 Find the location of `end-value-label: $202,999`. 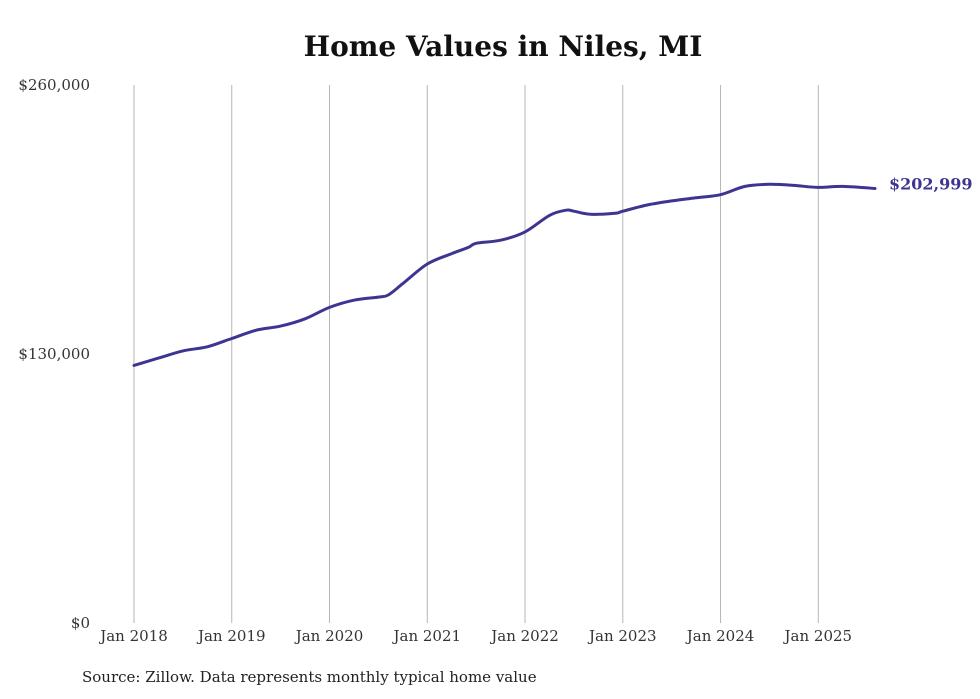

end-value-label: $202,999 is located at coordinates (931, 183).